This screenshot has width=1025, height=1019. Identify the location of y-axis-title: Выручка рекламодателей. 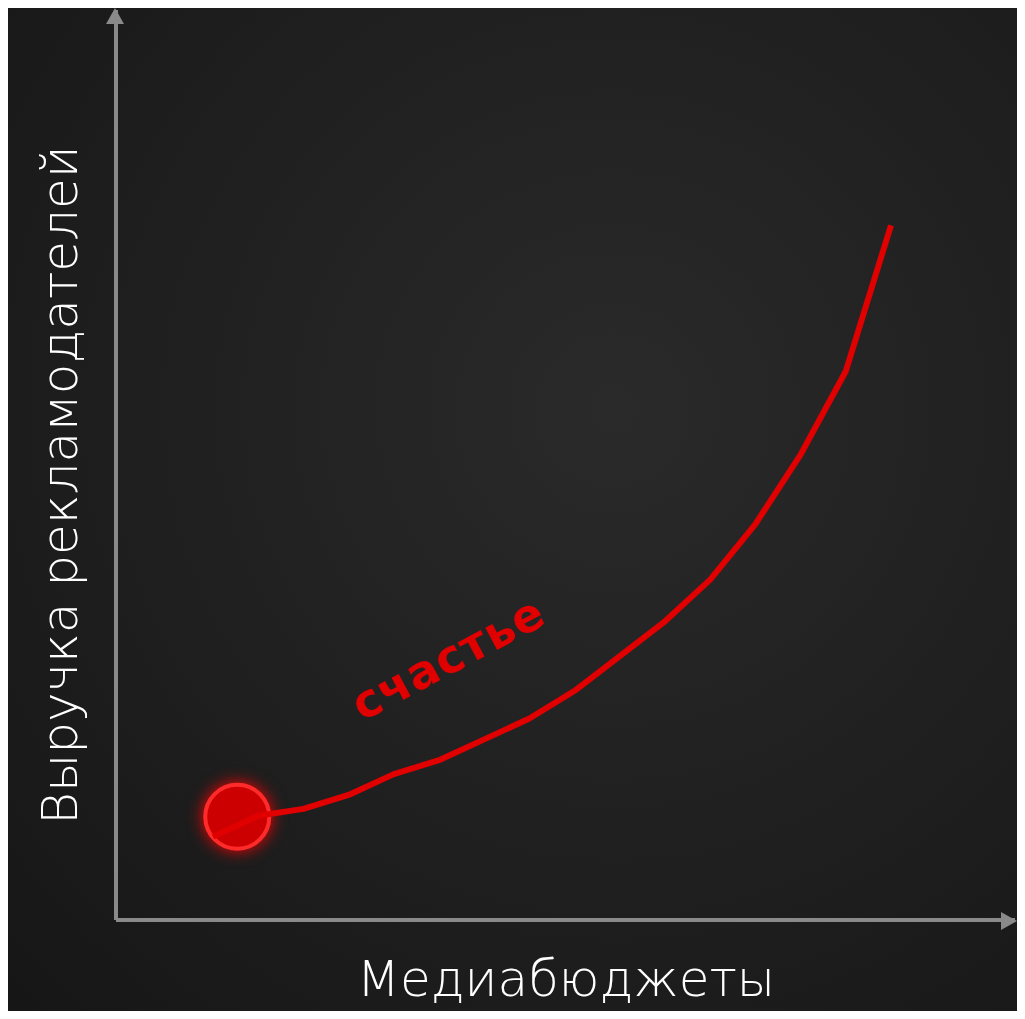
(60, 484).